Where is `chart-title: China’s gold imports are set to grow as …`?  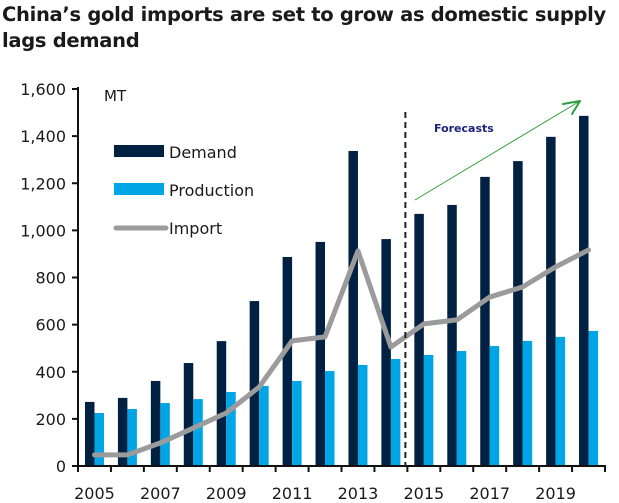
chart-title: China’s gold imports are set to grow as … is located at coordinates (304, 27).